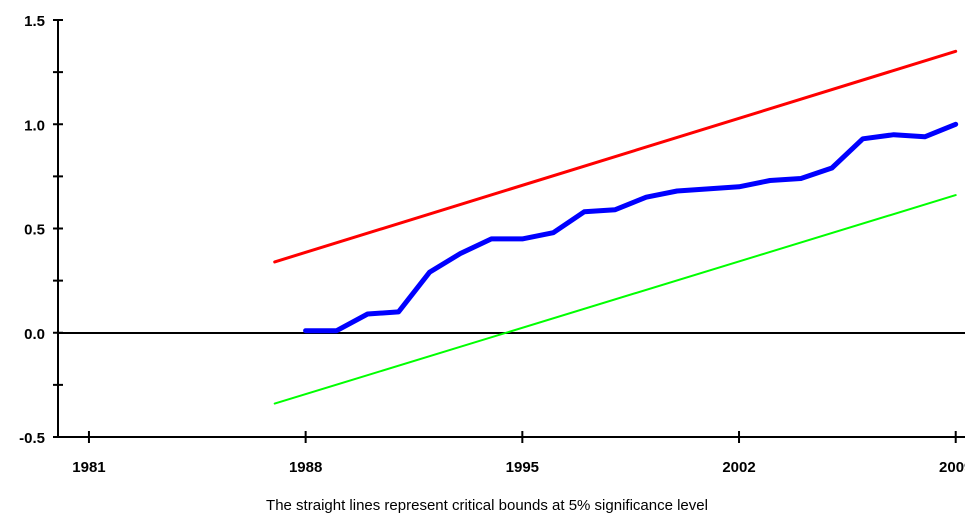 The width and height of the screenshot is (965, 521). What do you see at coordinates (522, 467) in the screenshot?
I see `x-tick-label: 1995` at bounding box center [522, 467].